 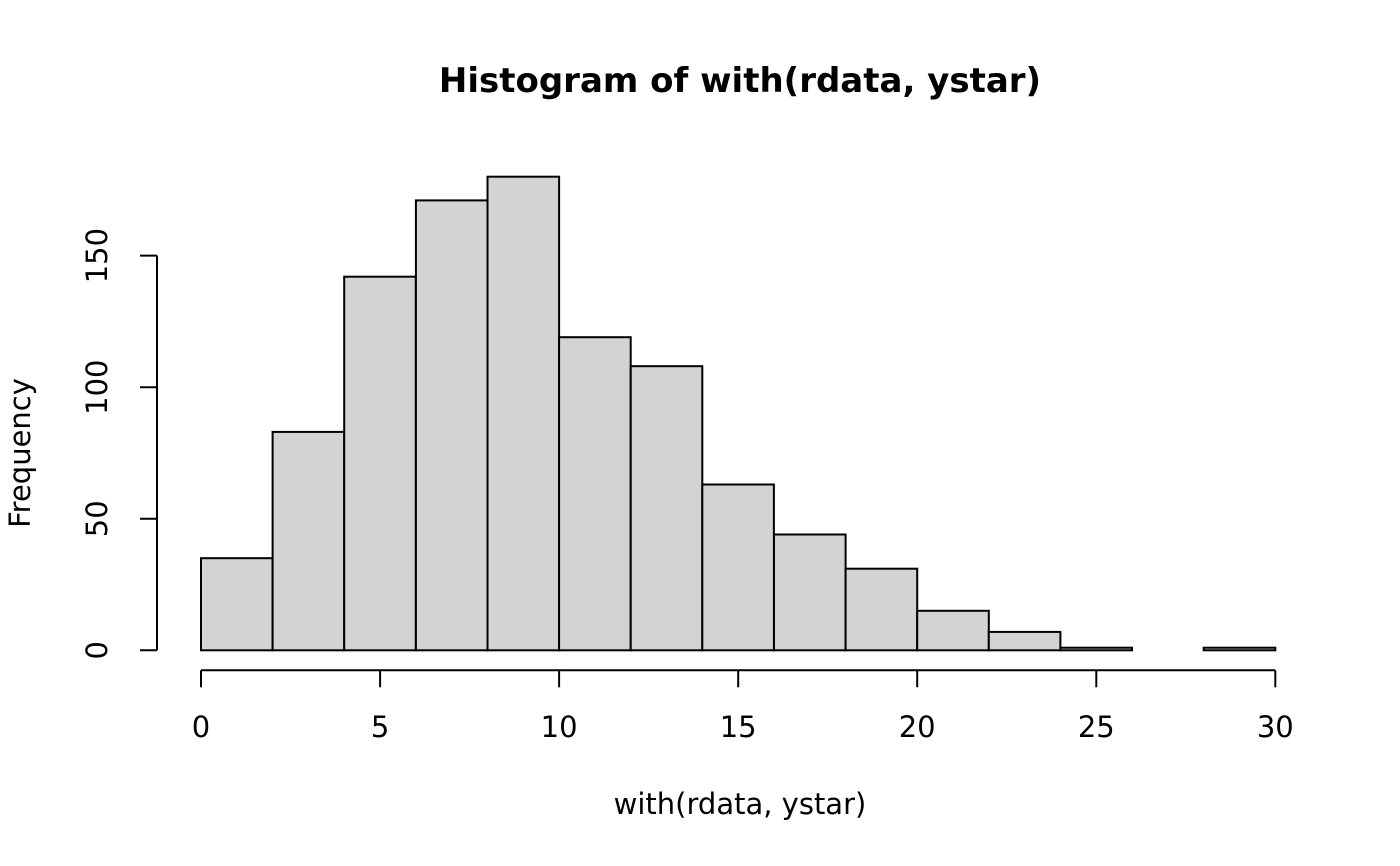 I want to click on y-tick-label: 150, so click(x=97, y=255).